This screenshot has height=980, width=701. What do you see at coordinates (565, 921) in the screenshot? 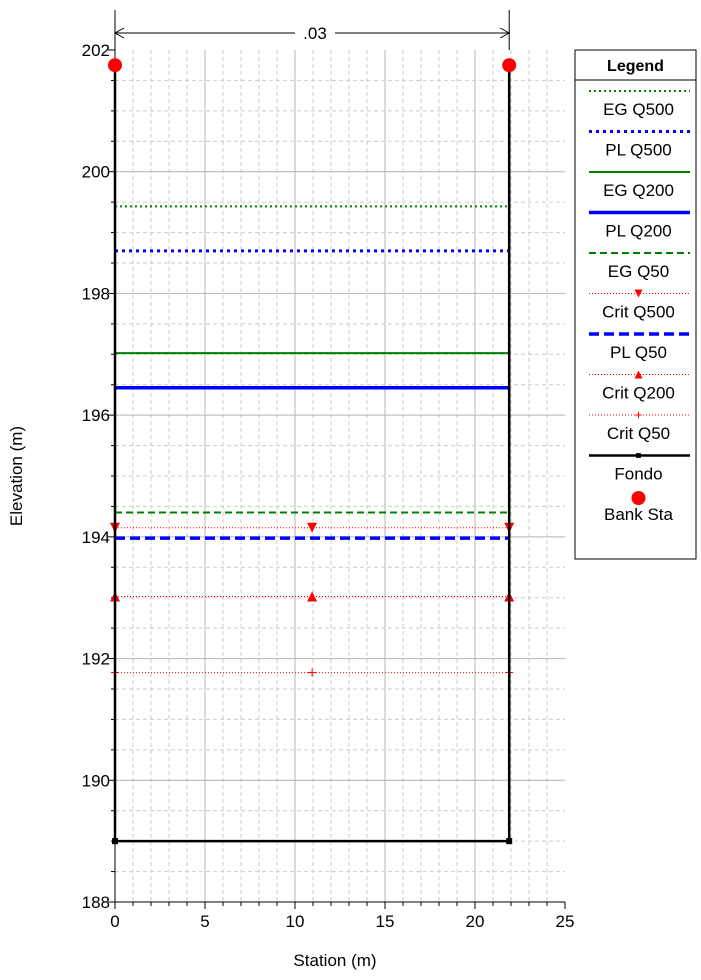
I see `x-tick-label: 25` at bounding box center [565, 921].